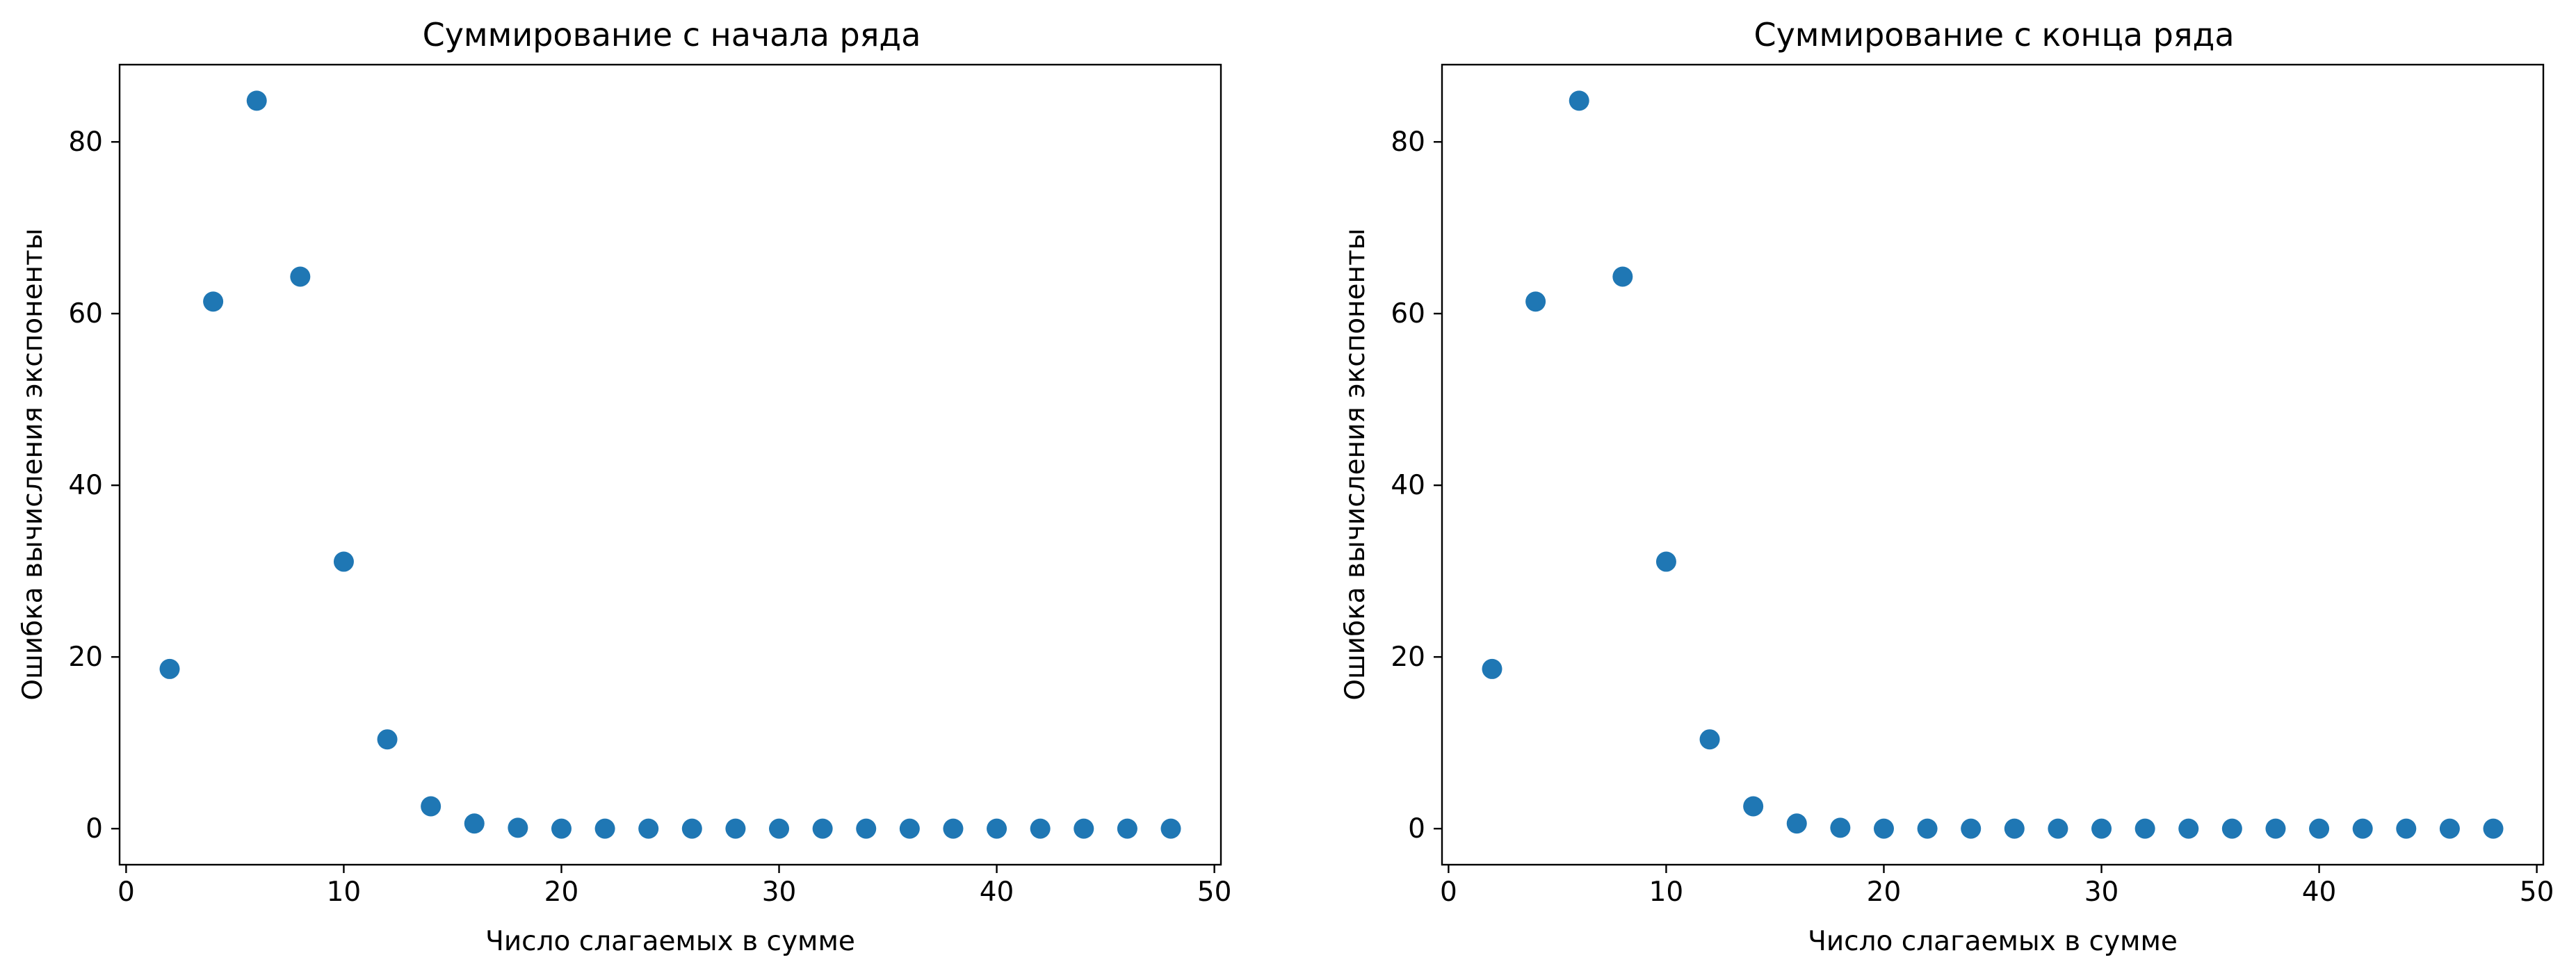  Describe the element at coordinates (1993, 941) in the screenshot. I see `right-x-axis-label: Число слагаемых в сумме` at that location.